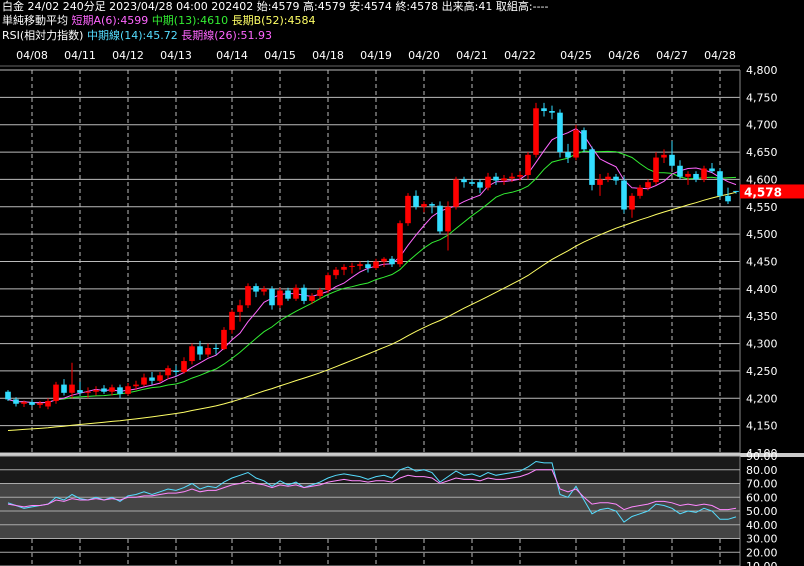 The height and width of the screenshot is (566, 804). What do you see at coordinates (762, 70) in the screenshot?
I see `price-tick-label: 4,800` at bounding box center [762, 70].